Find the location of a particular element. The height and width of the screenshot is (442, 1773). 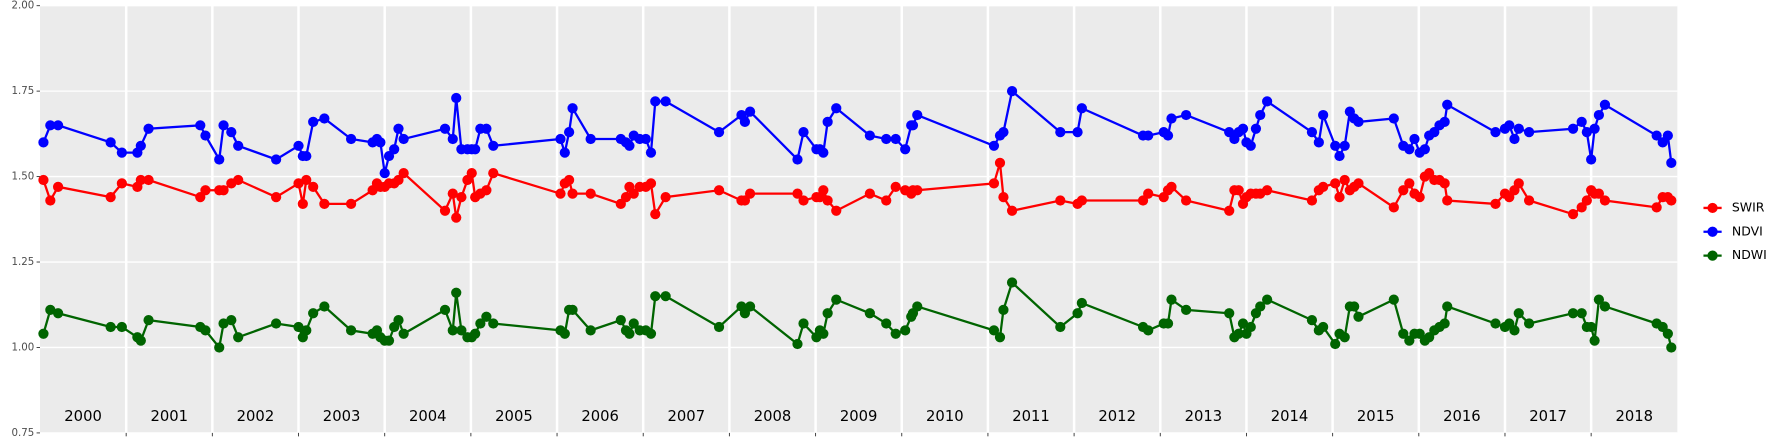

year-label: 2015 is located at coordinates (1376, 416).